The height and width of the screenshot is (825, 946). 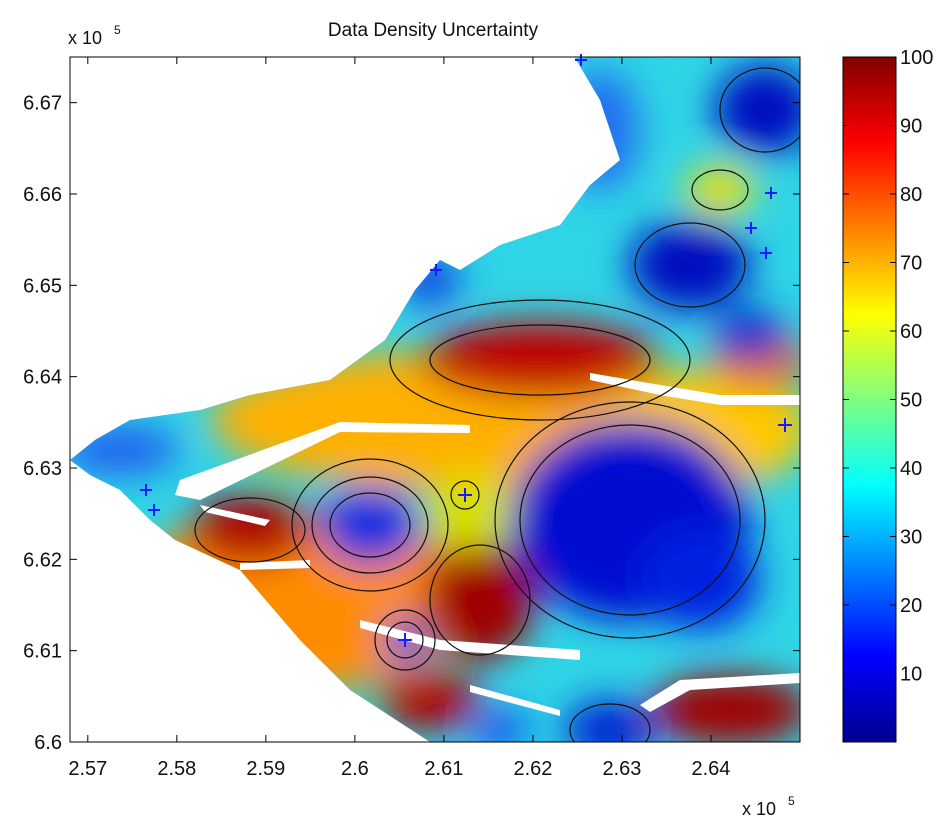 I want to click on y-tick-label: 6.6, so click(x=48, y=743).